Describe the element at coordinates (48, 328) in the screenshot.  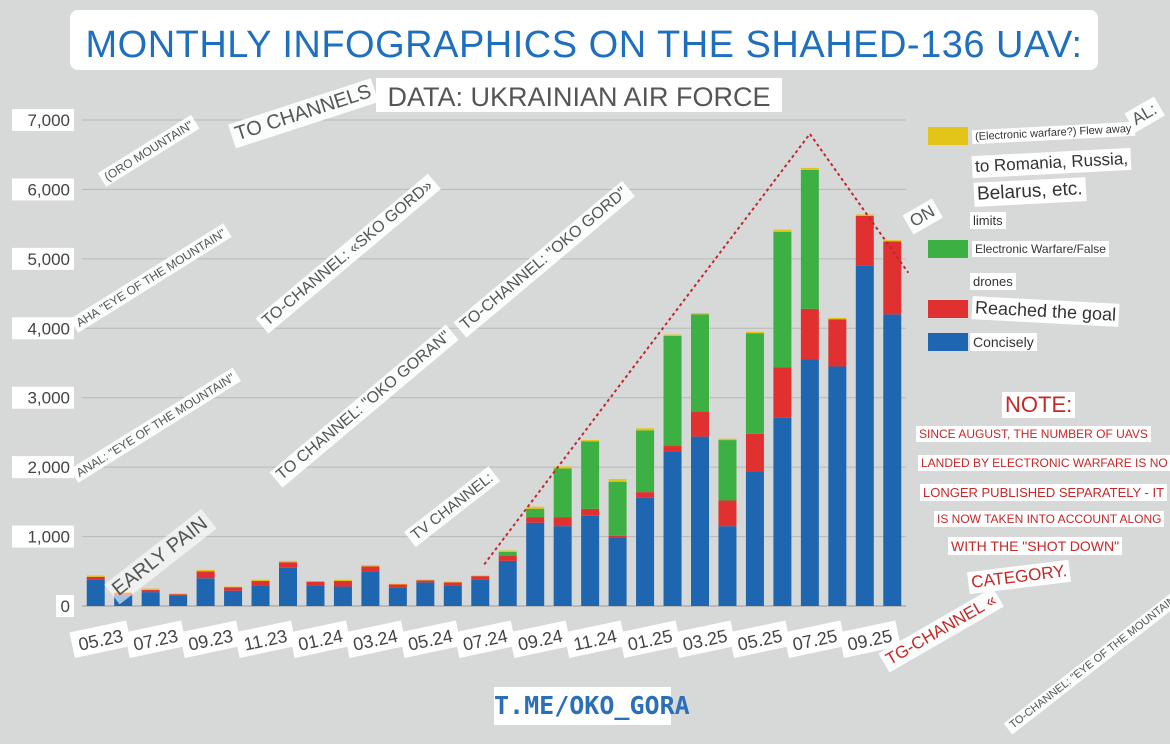
I see `y-tick-label: 4,000` at that location.